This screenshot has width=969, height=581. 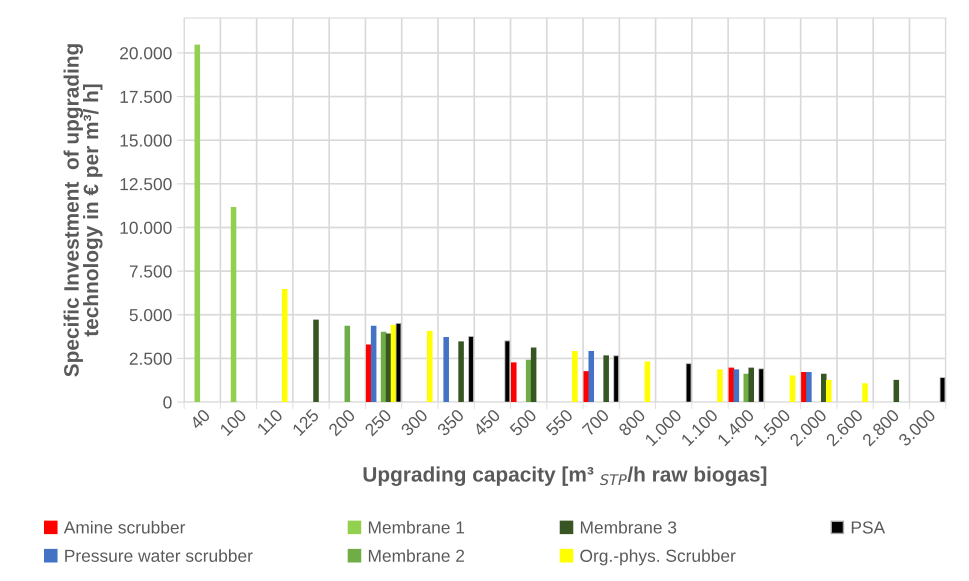 I want to click on y-tick-label: 10.000, so click(x=146, y=228).